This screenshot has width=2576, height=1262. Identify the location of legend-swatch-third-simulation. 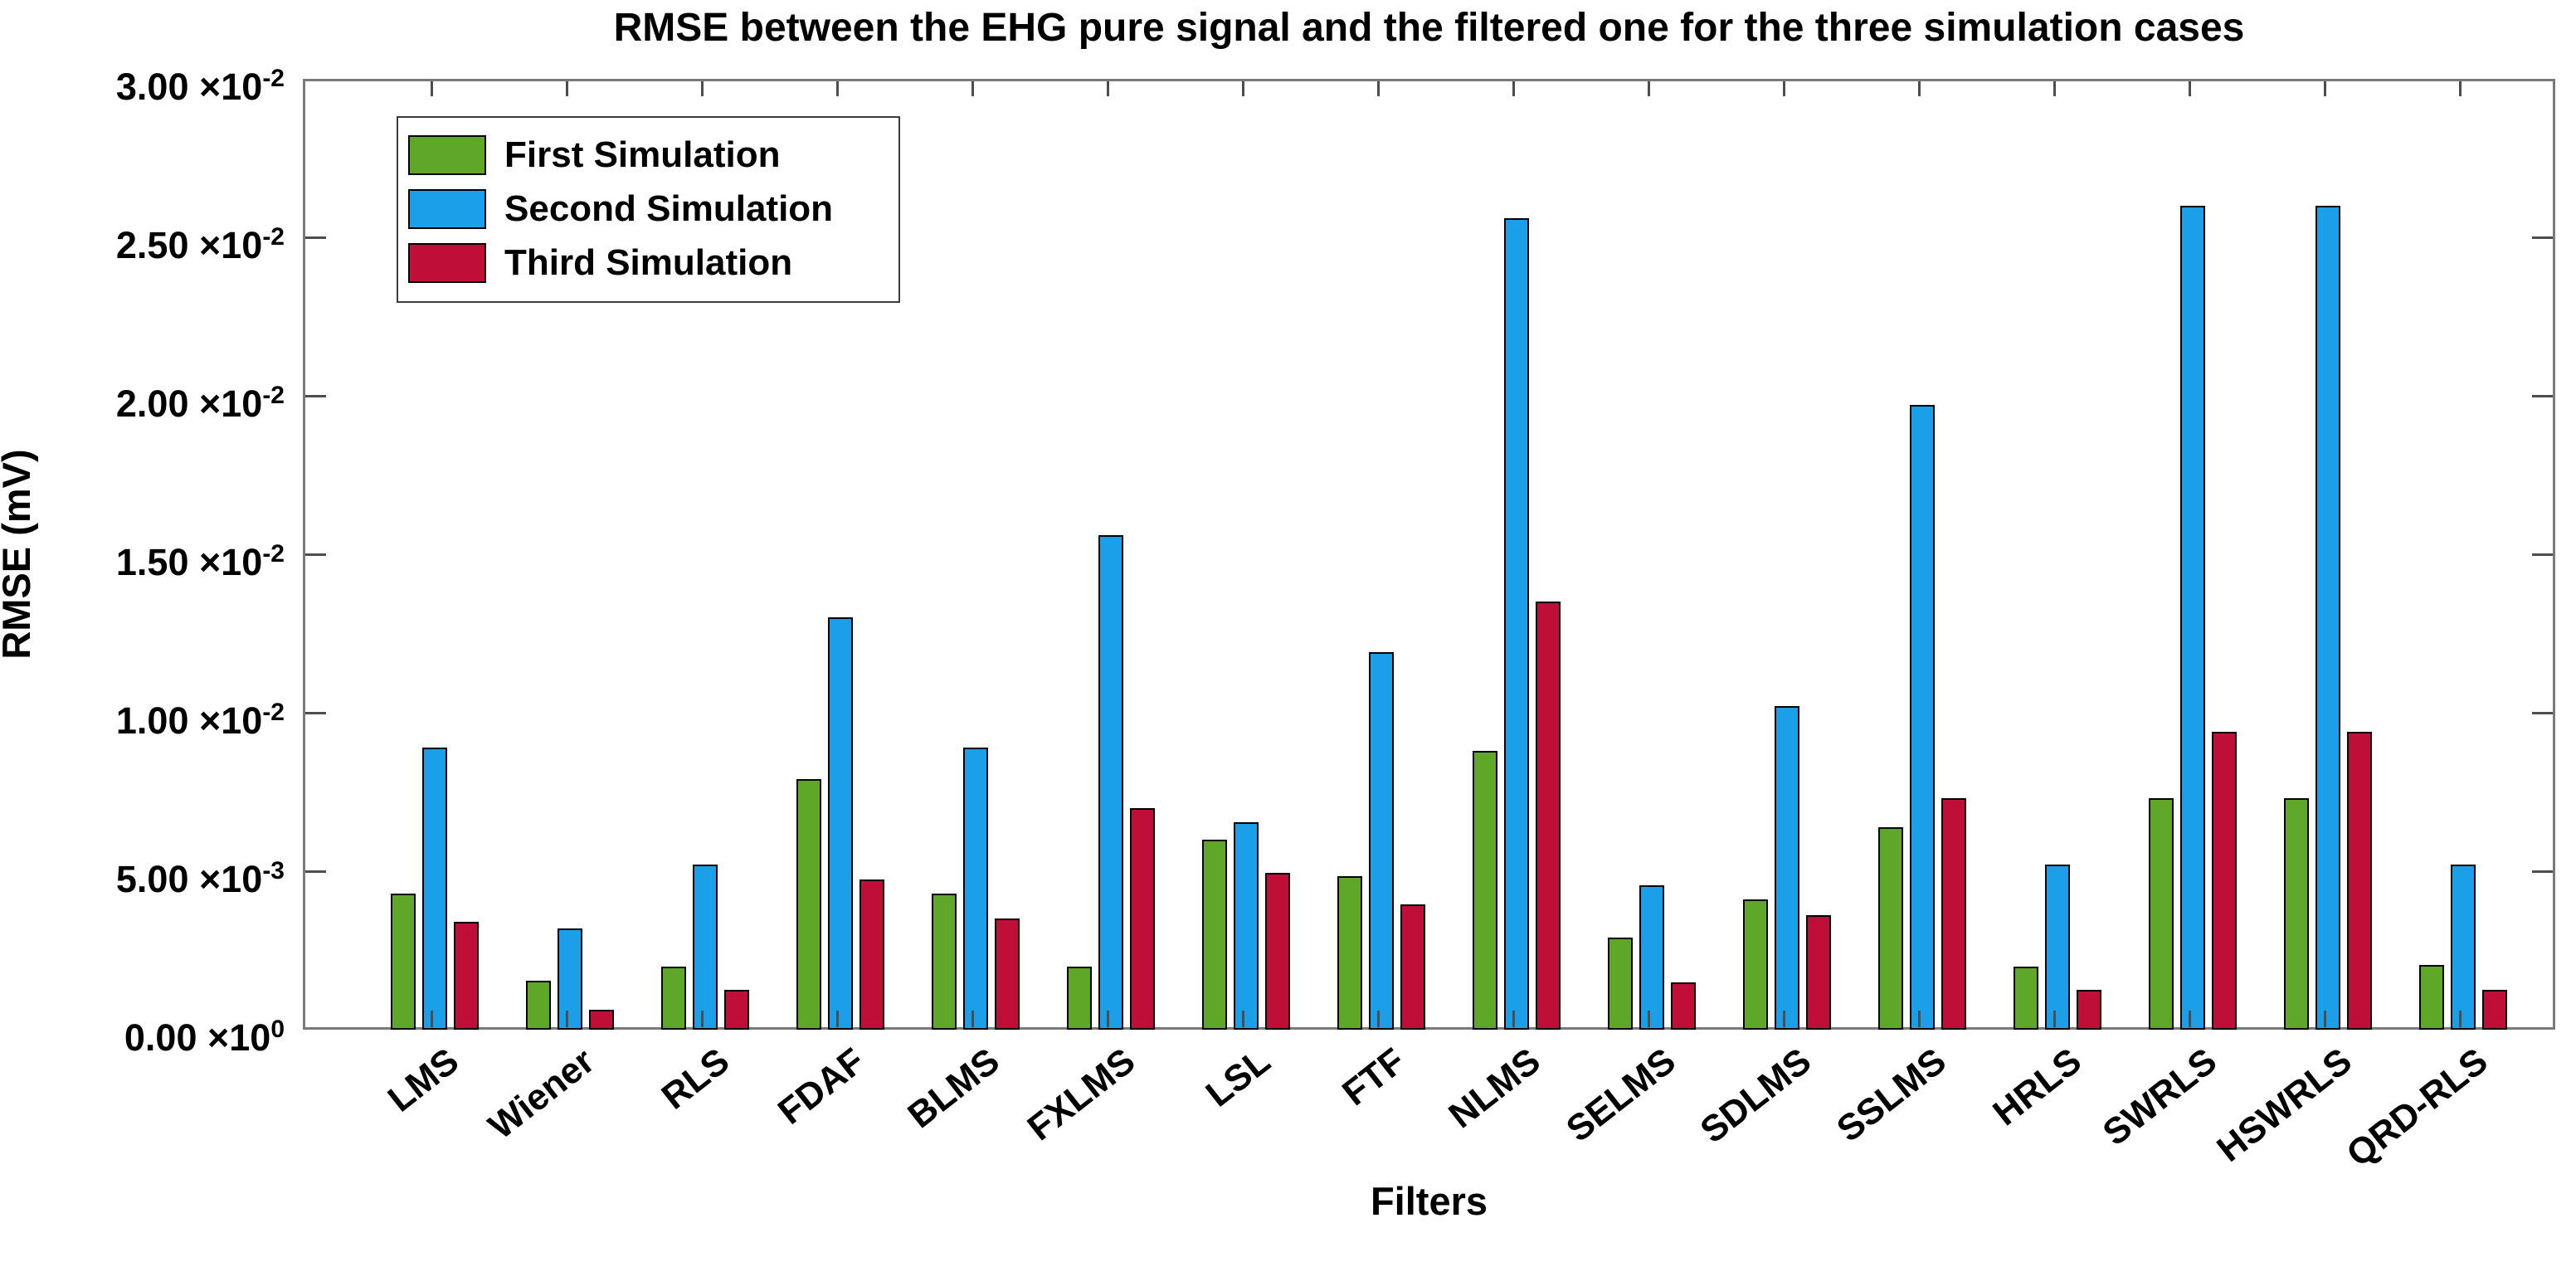
(447, 263).